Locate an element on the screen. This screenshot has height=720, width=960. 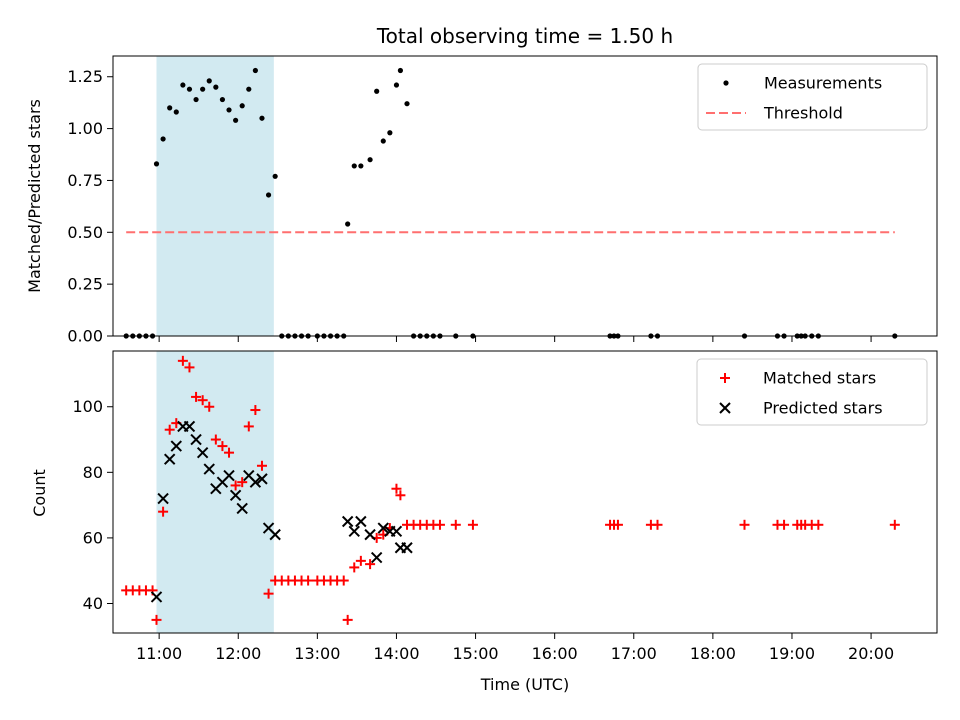
y-tick-label: 0.50 is located at coordinates (85, 232).